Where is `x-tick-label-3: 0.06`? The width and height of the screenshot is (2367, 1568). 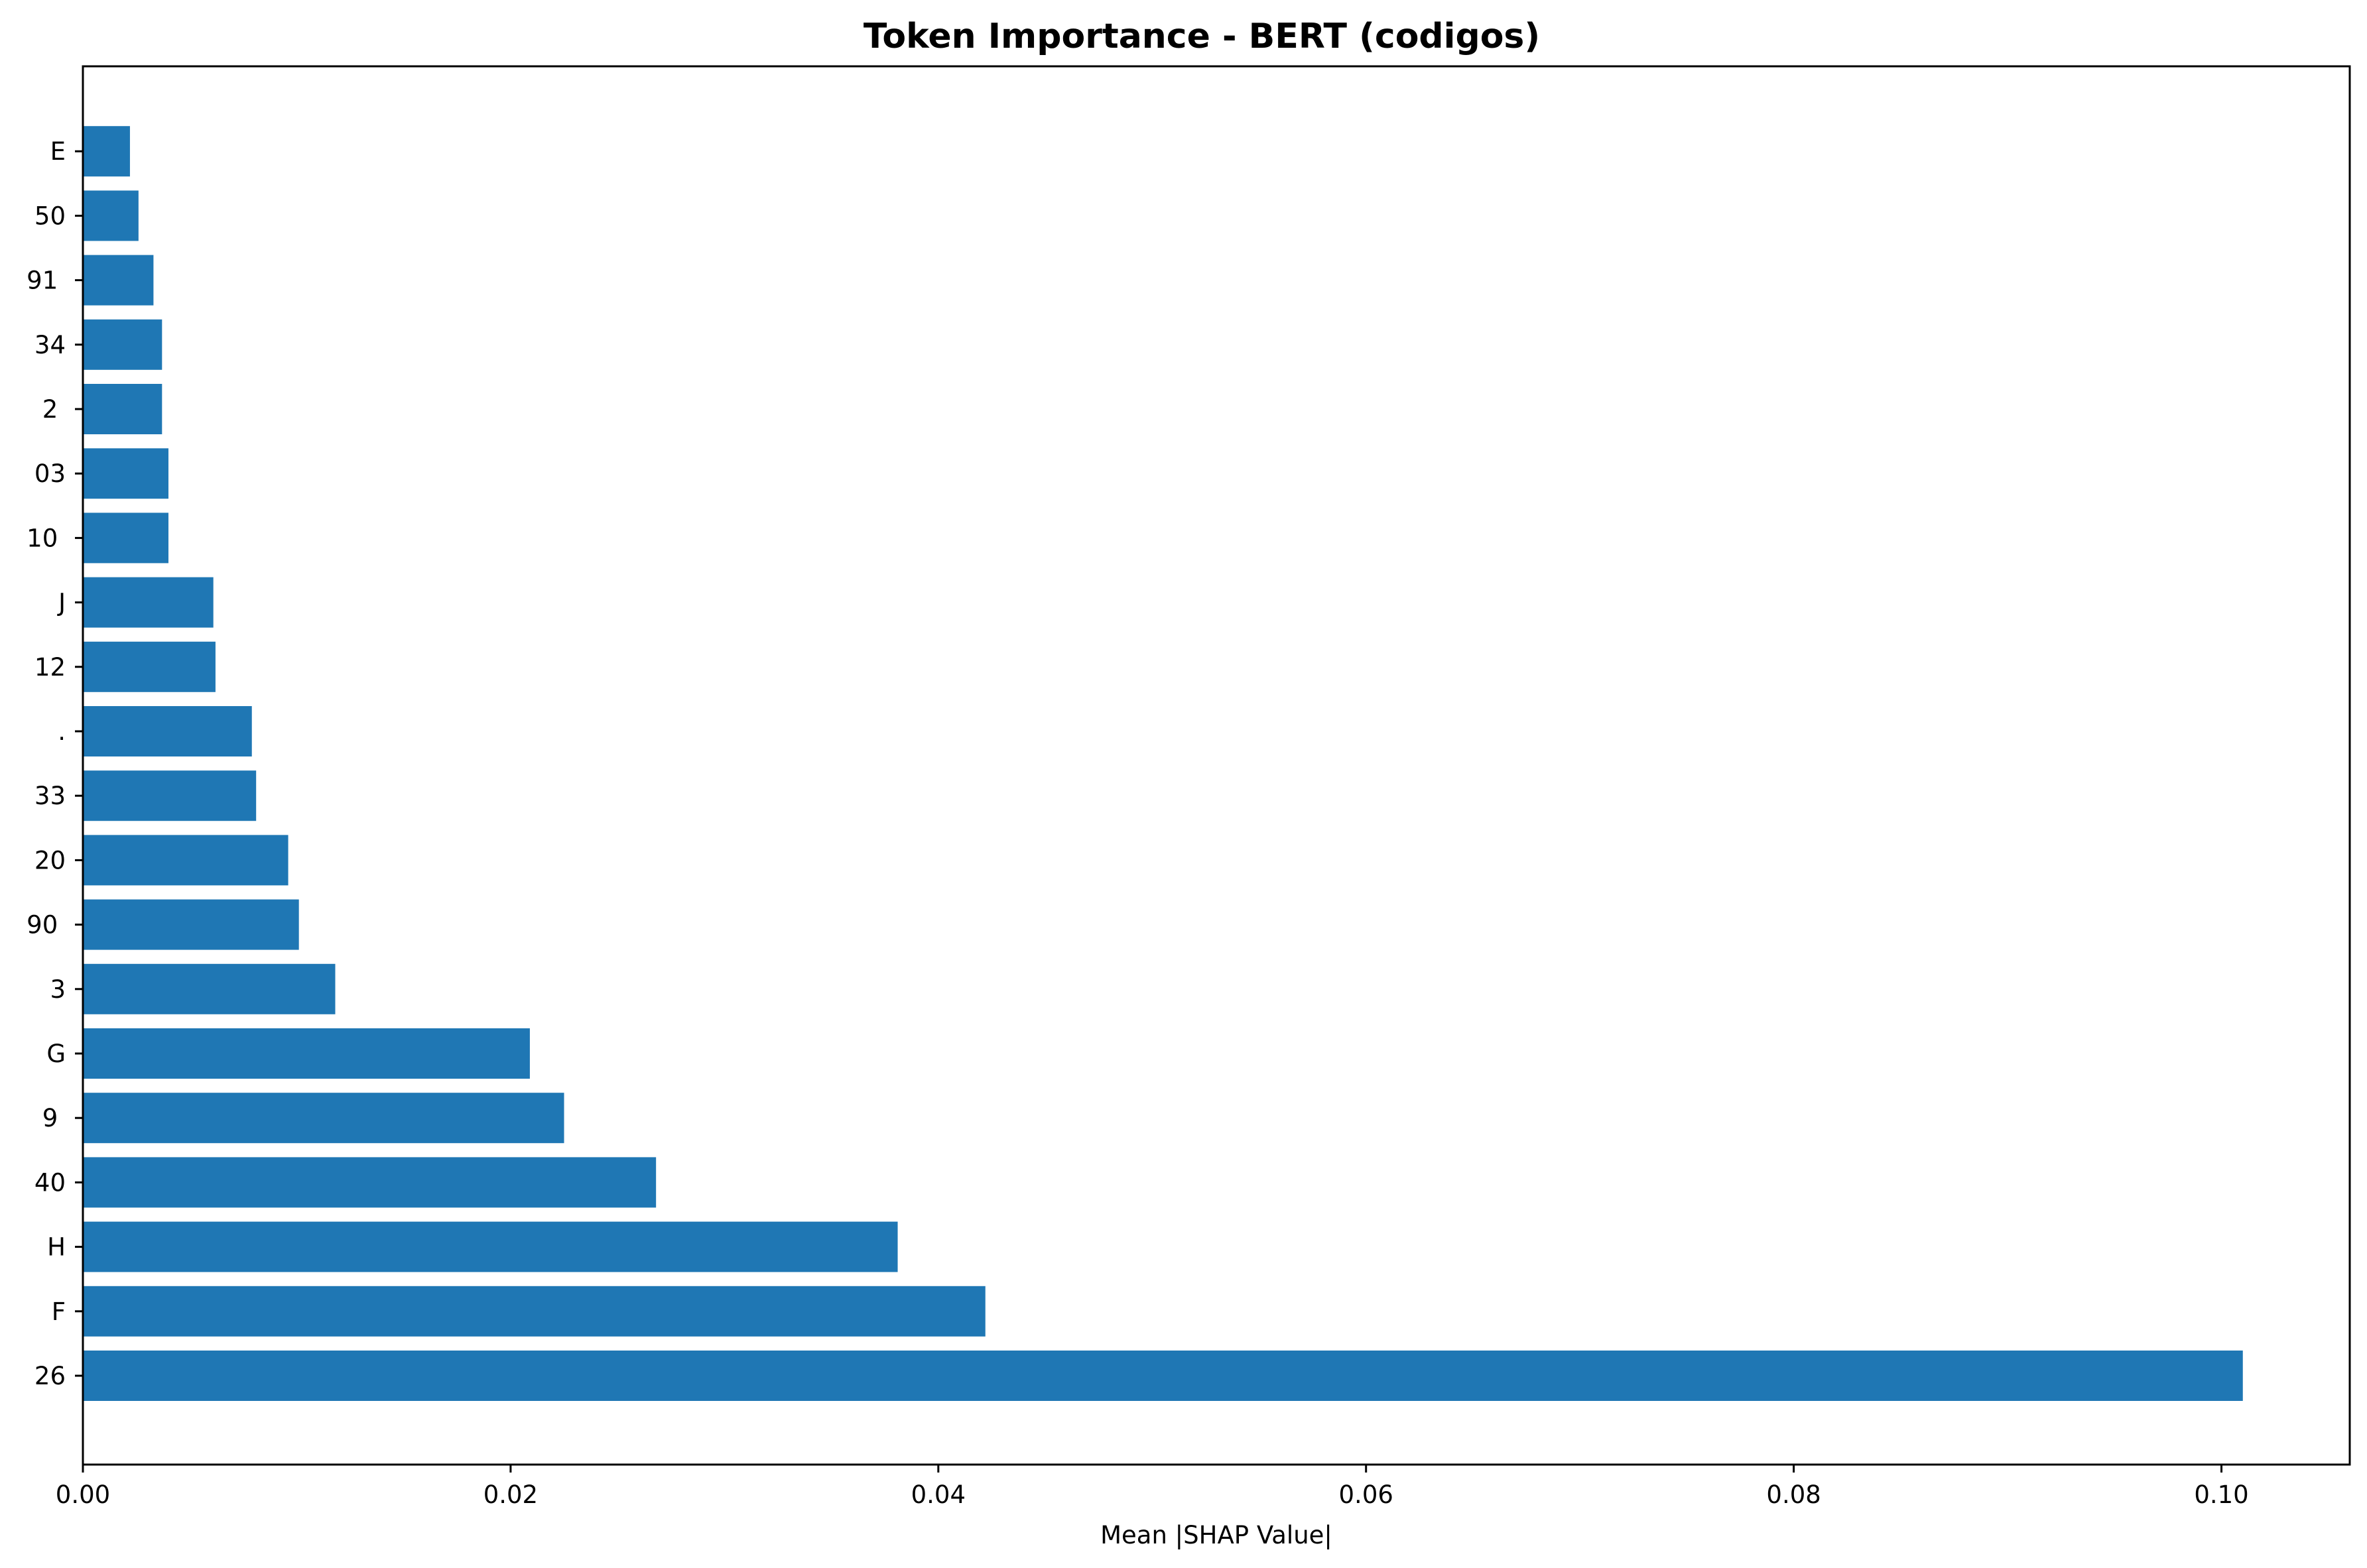
x-tick-label-3: 0.06 is located at coordinates (1366, 1494).